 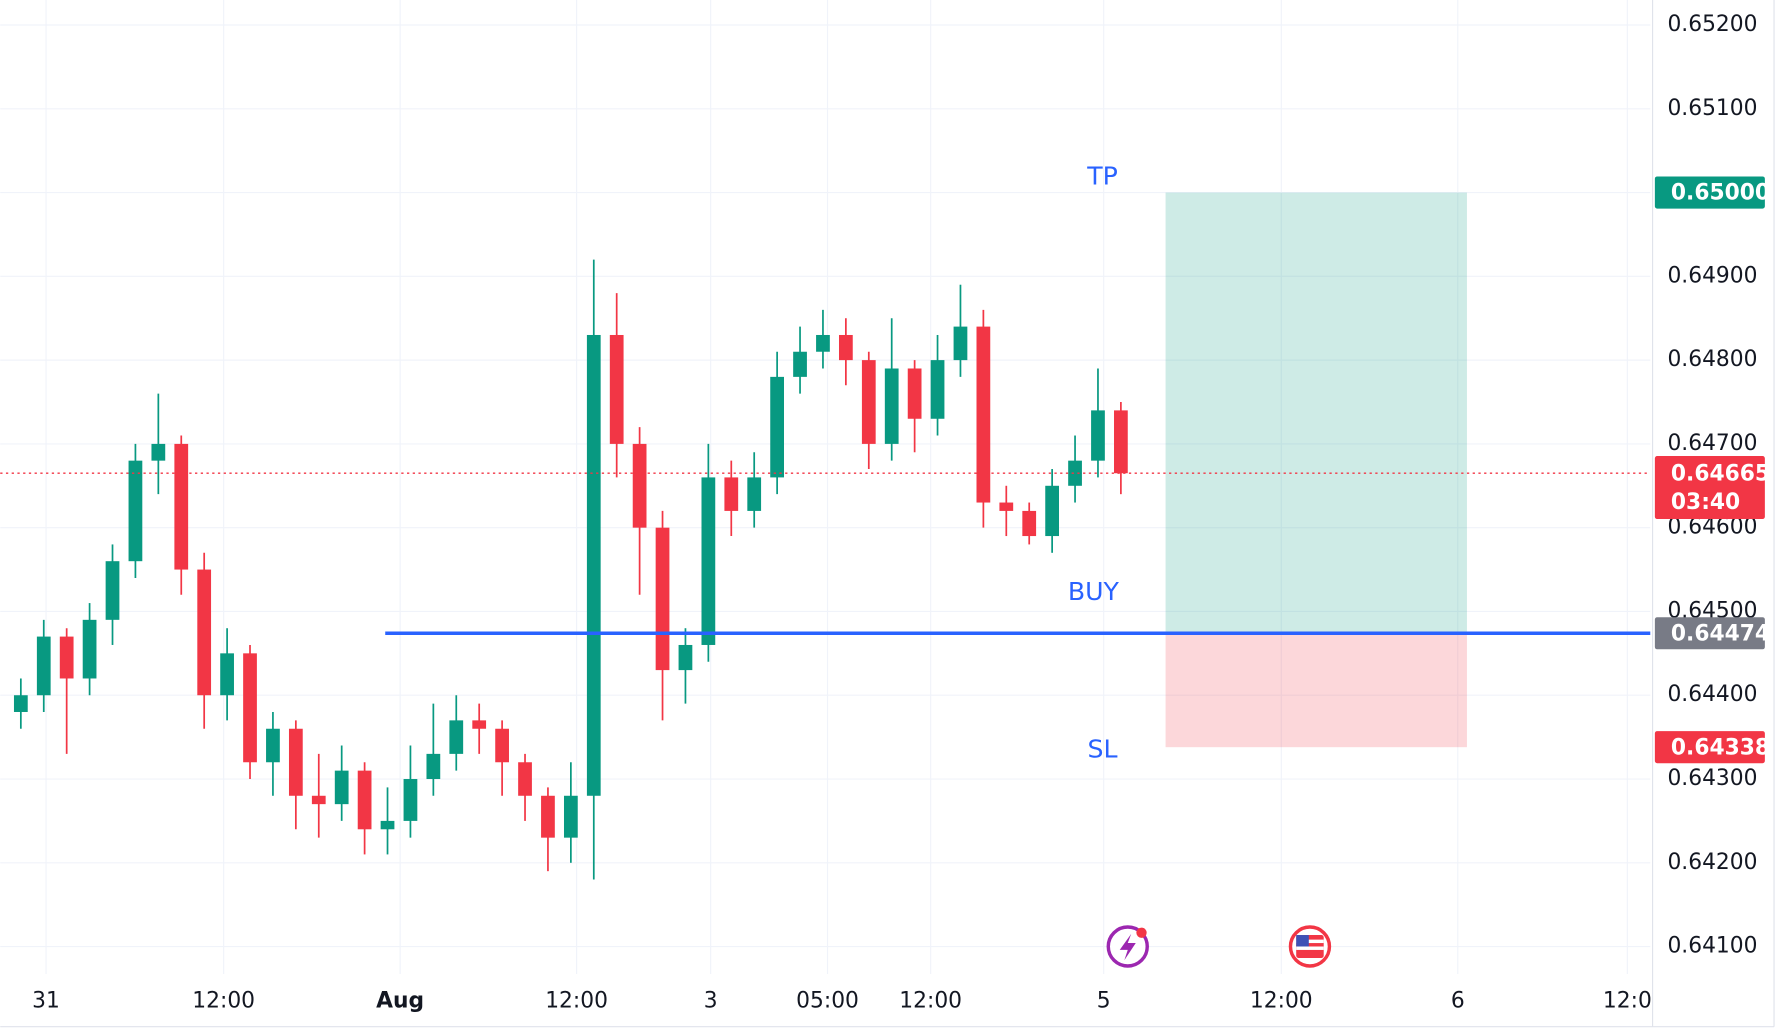 I want to click on x-tick-label: Aug, so click(x=400, y=1000).